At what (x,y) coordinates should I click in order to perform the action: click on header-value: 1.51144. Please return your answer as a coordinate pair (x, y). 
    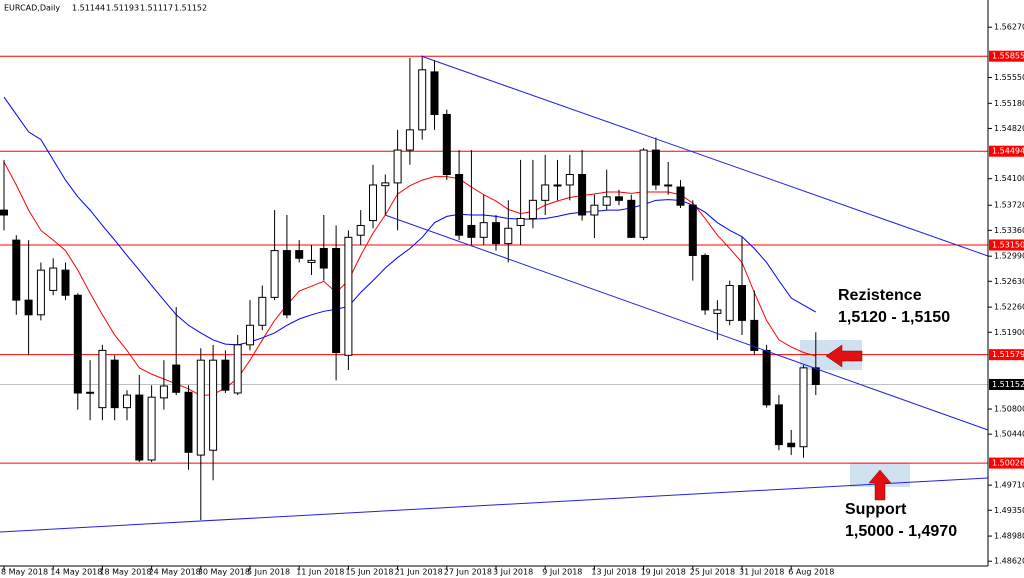
    Looking at the image, I should click on (88, 8).